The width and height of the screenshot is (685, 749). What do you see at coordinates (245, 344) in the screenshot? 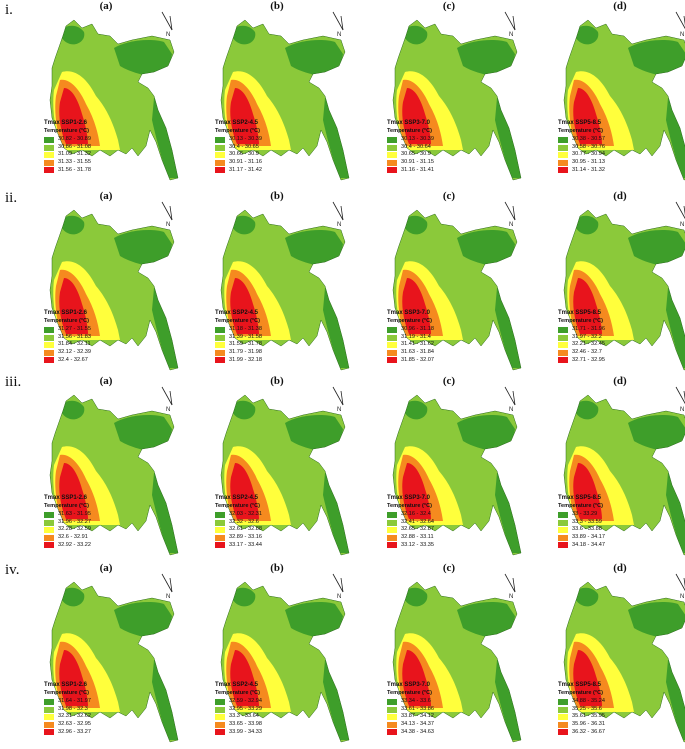
I see `legend-label: 31.59 - 31.78` at bounding box center [245, 344].